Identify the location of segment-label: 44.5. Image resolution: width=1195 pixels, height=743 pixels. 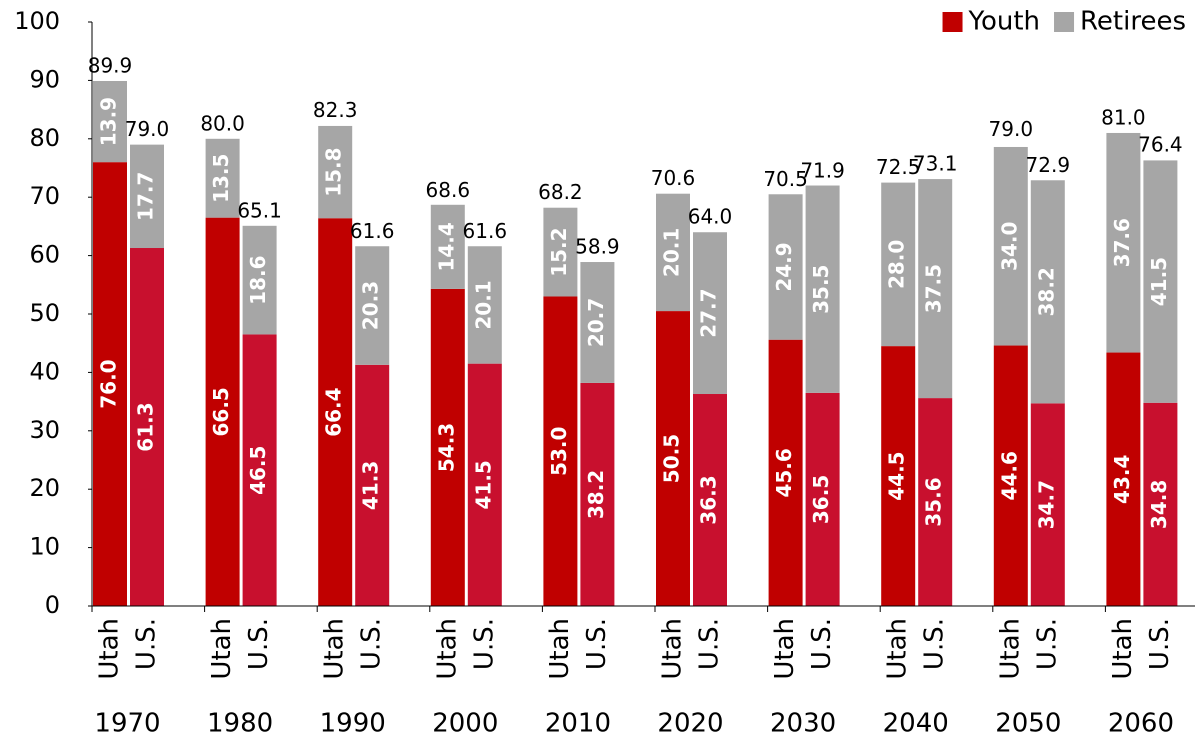
(897, 475).